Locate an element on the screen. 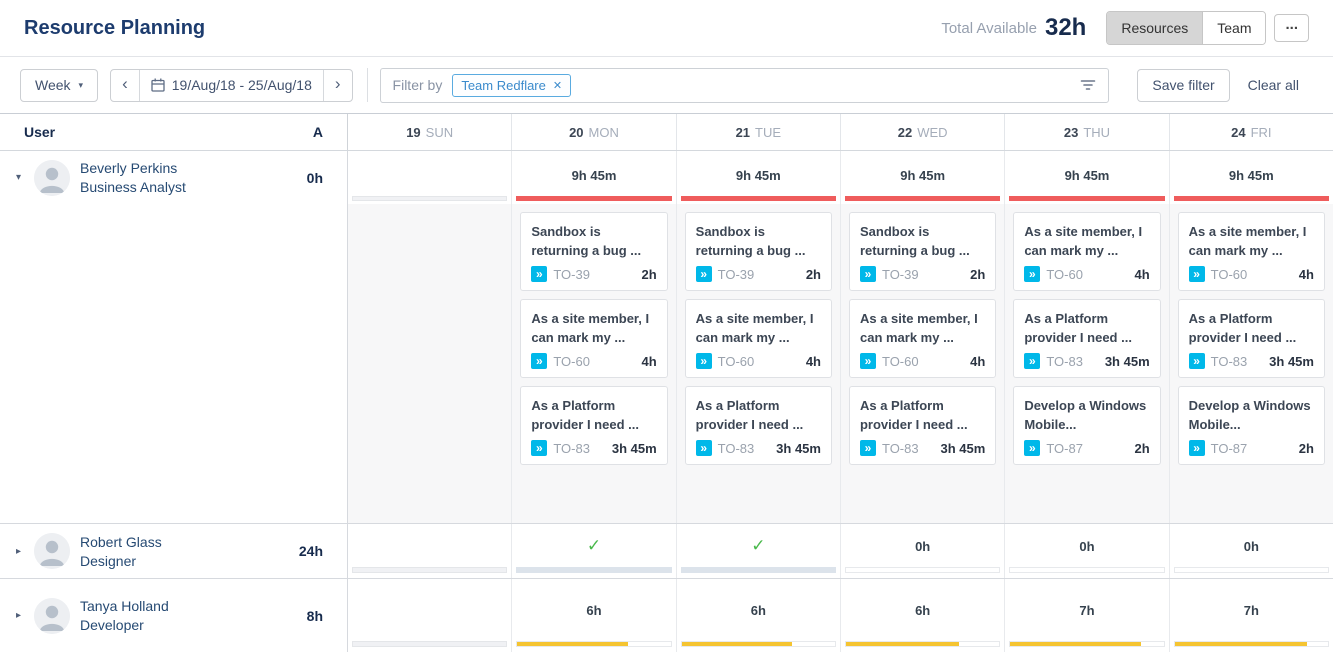  prev-week-button: ‹ is located at coordinates (125, 85).